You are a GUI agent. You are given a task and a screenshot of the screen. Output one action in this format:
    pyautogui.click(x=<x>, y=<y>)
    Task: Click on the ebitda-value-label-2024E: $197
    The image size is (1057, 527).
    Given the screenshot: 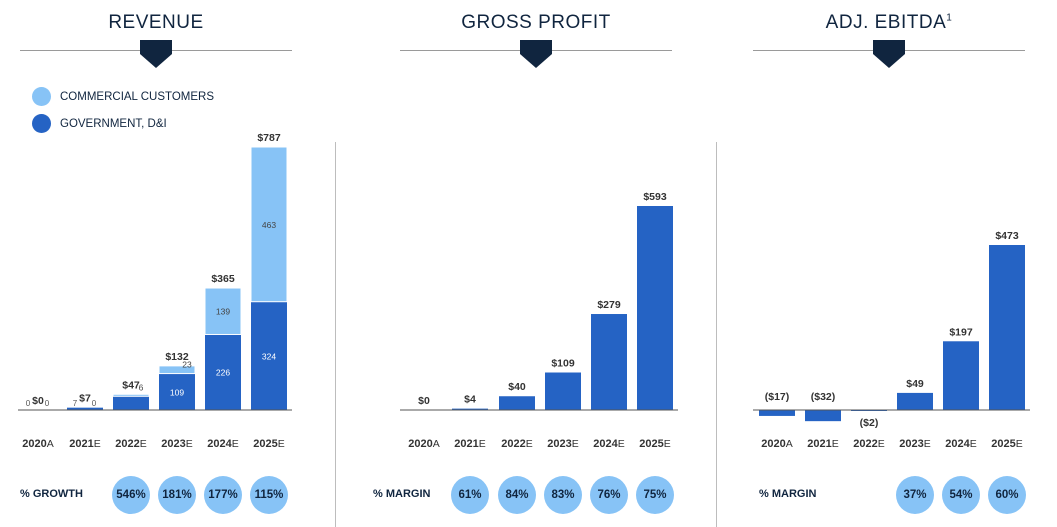 What is the action you would take?
    pyautogui.click(x=961, y=332)
    